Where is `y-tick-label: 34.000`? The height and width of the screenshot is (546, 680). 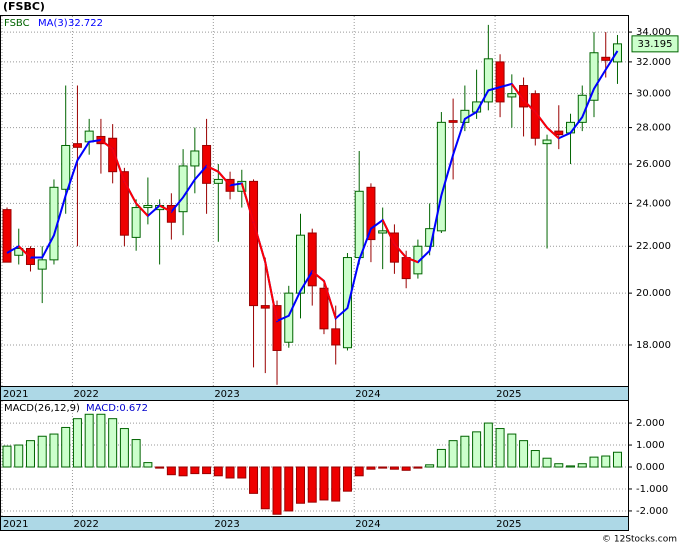
y-tick-label: 34.000 is located at coordinates (653, 32).